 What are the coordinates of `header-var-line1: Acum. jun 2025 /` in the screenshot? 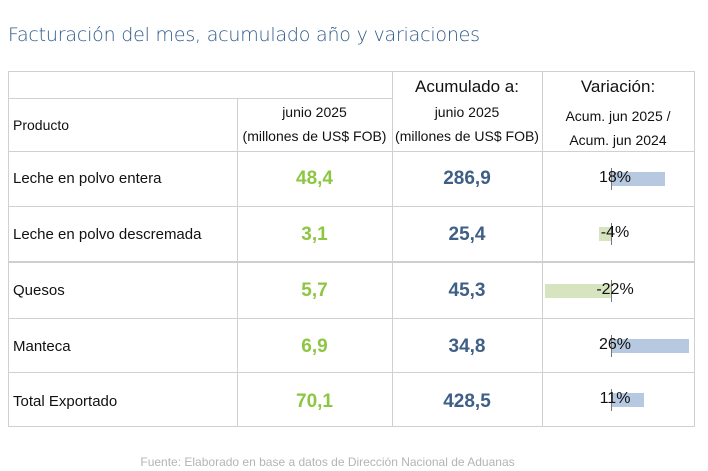 It's located at (618, 116).